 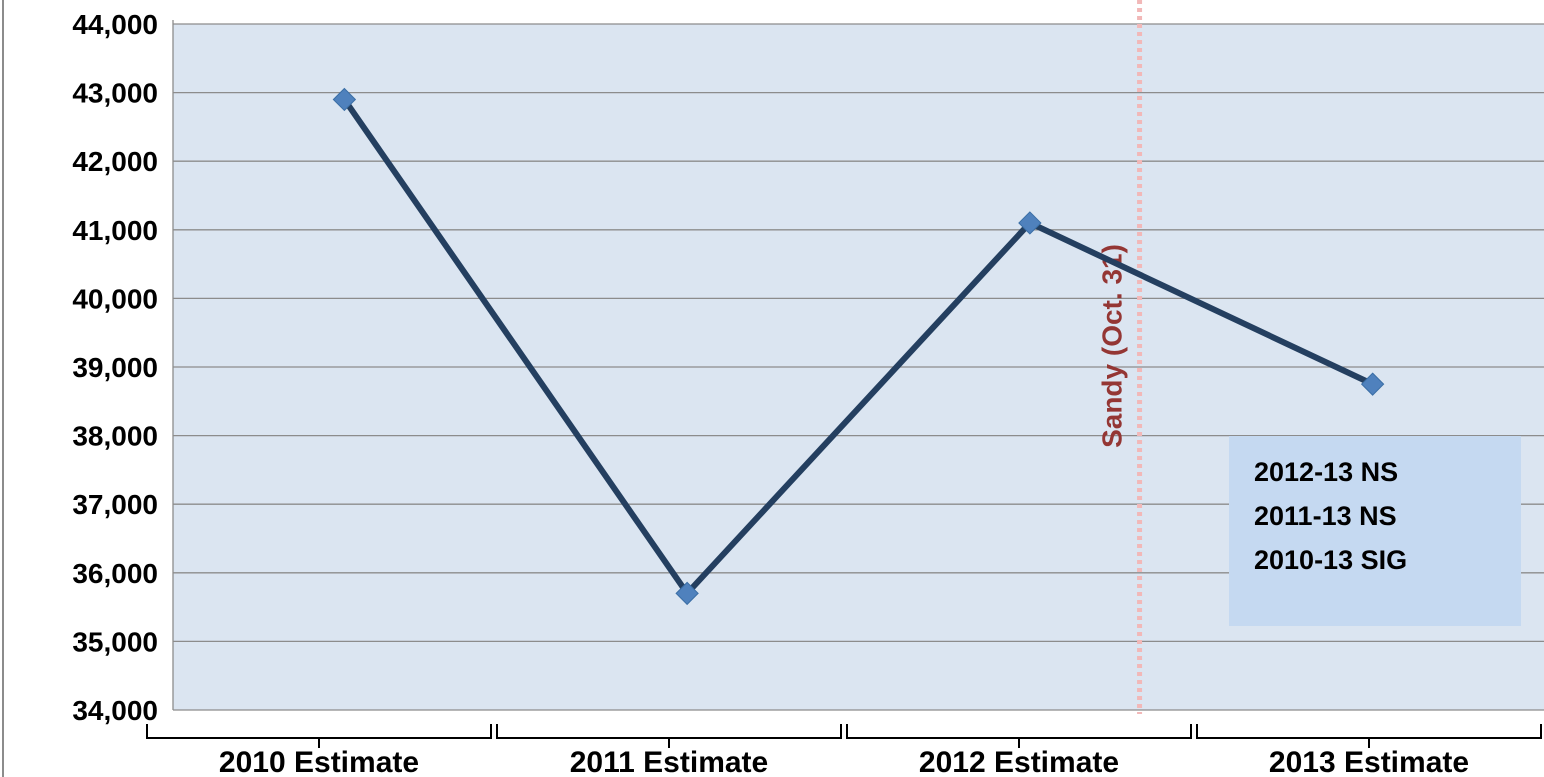 I want to click on y-tick-label: 38,000, so click(x=115, y=436).